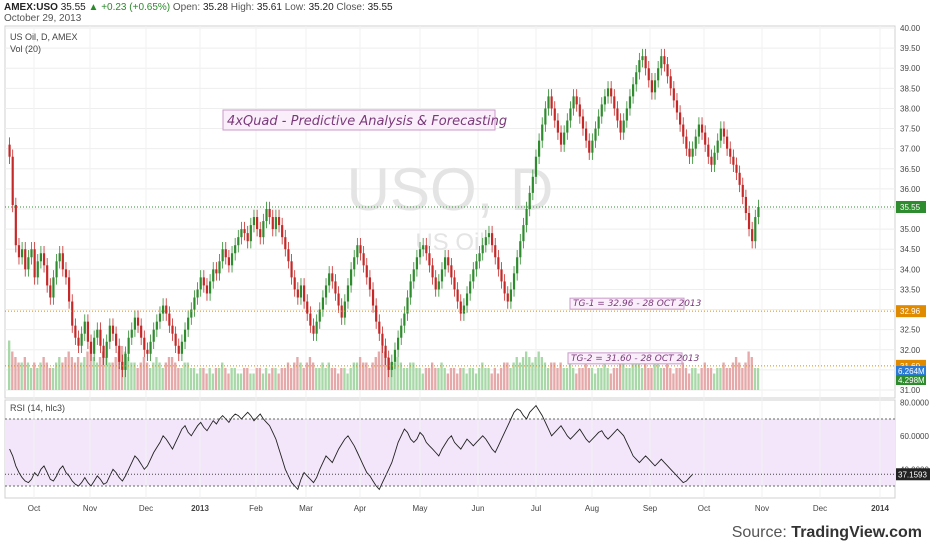 The height and width of the screenshot is (550, 932). I want to click on time-tick-label: Apr, so click(360, 508).